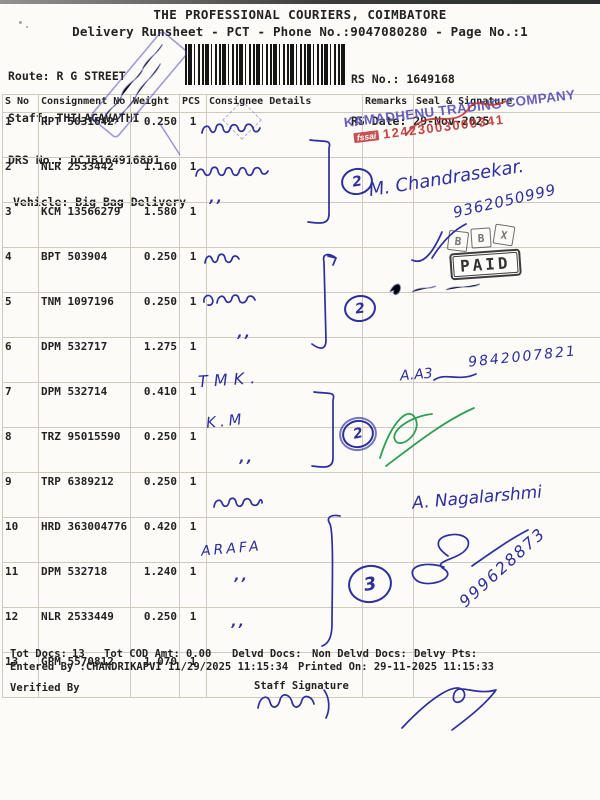 The image size is (600, 800). What do you see at coordinates (456, 118) in the screenshot?
I see `red-signature` at bounding box center [456, 118].